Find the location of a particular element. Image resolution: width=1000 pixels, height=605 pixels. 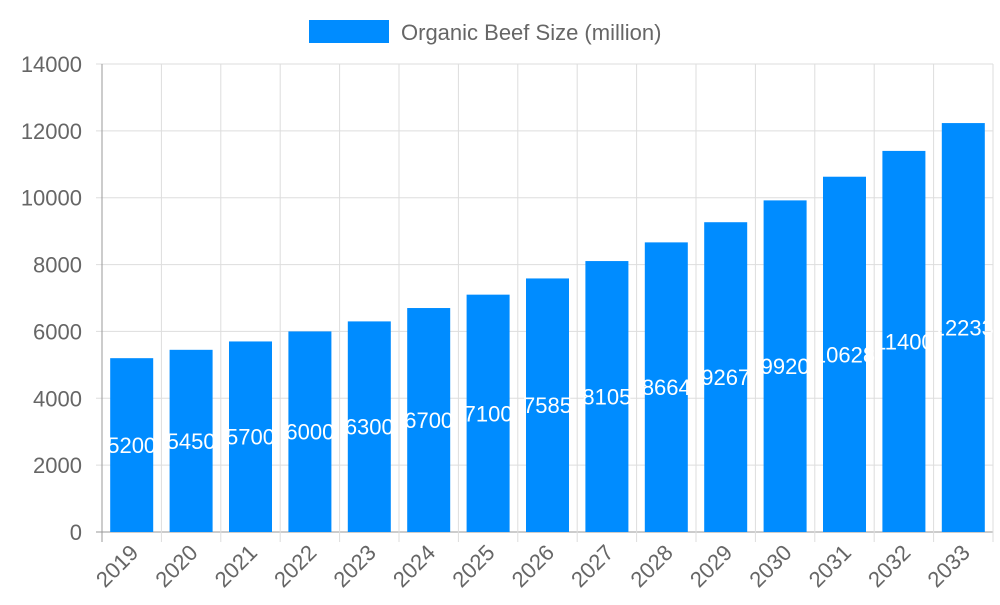

data-label: 12233 is located at coordinates (963, 328).